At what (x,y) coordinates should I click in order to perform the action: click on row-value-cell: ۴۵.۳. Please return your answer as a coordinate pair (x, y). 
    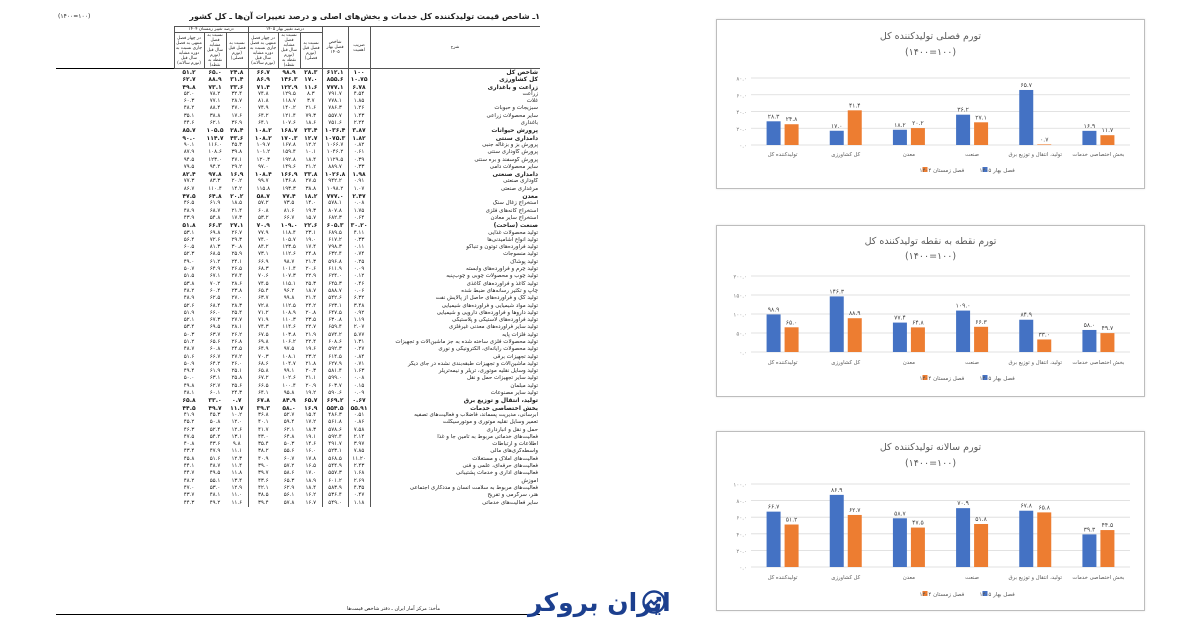
    Looking at the image, I should click on (237, 144).